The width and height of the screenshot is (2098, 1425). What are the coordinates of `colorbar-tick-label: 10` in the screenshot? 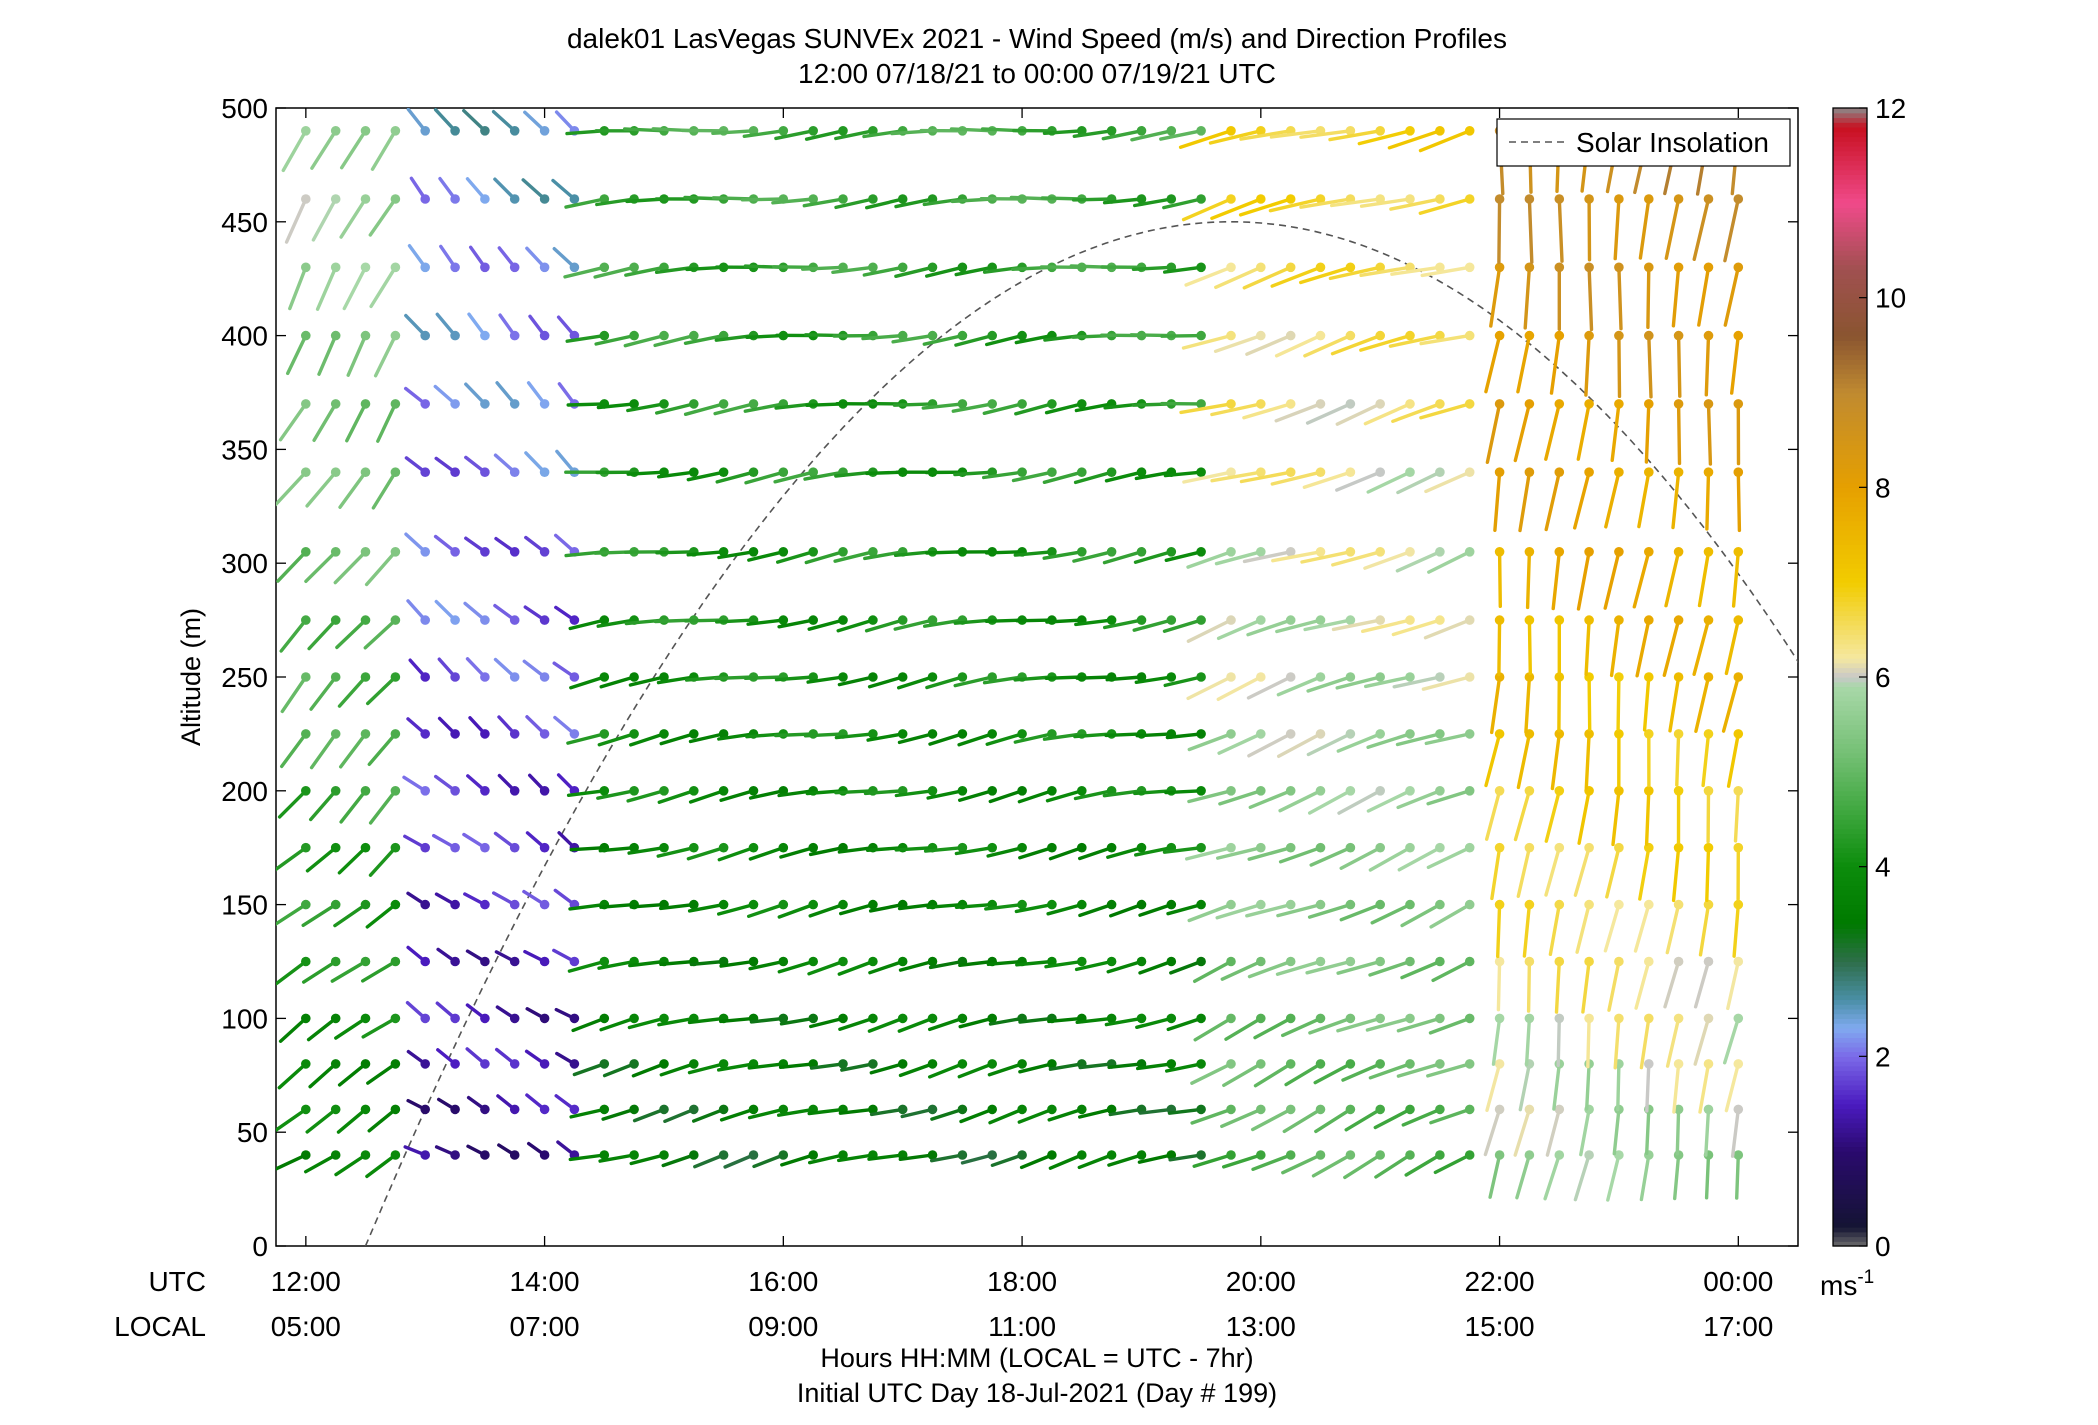 It's located at (1890, 298).